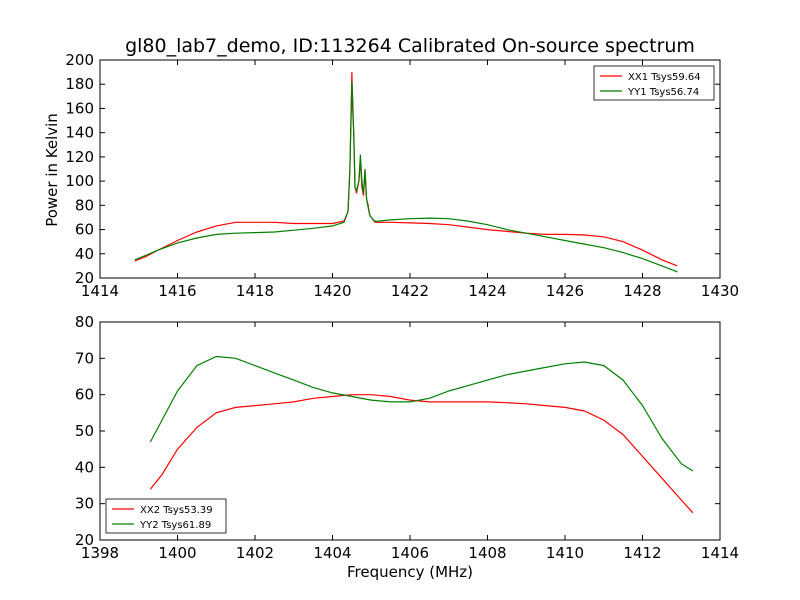  I want to click on lower-x-tick-label: 1406, so click(410, 553).